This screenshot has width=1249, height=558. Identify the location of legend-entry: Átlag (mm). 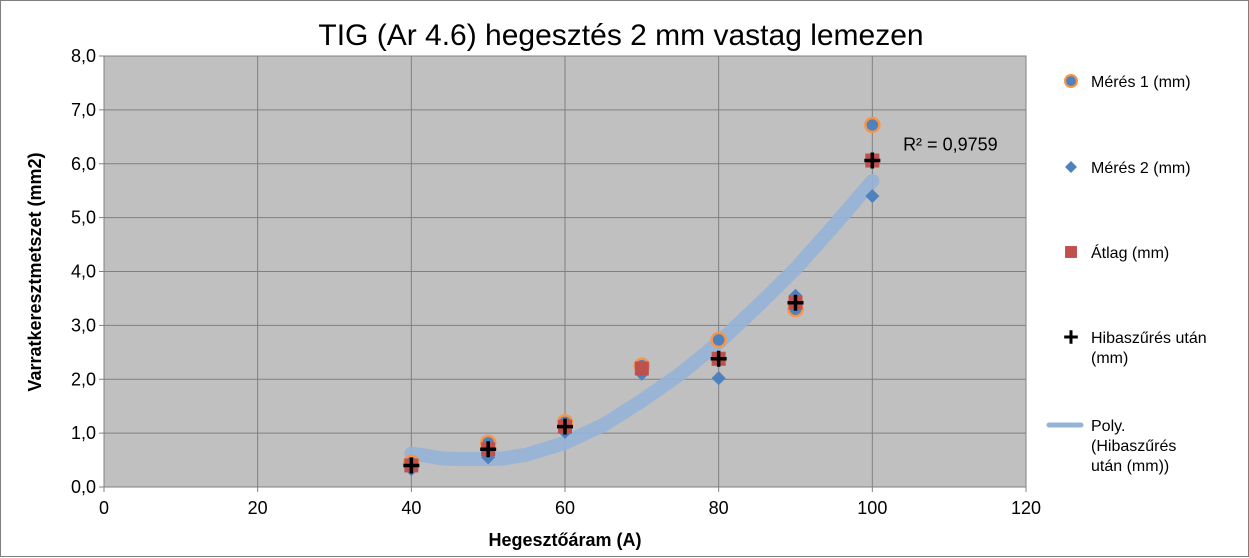
(1117, 252).